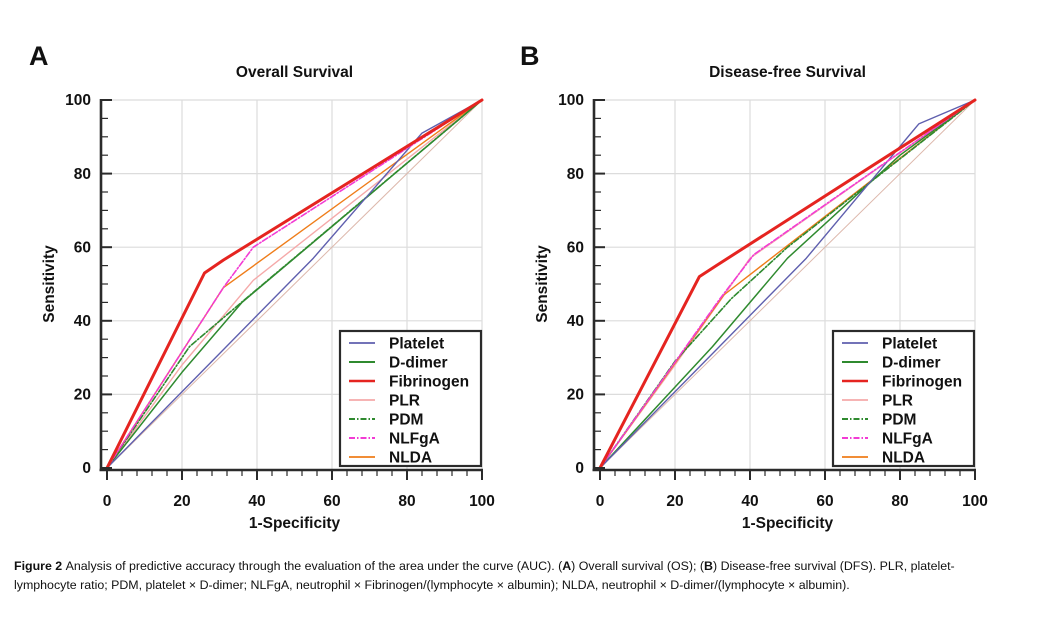 The height and width of the screenshot is (630, 1047). I want to click on panel-a-label: A, so click(39, 56).